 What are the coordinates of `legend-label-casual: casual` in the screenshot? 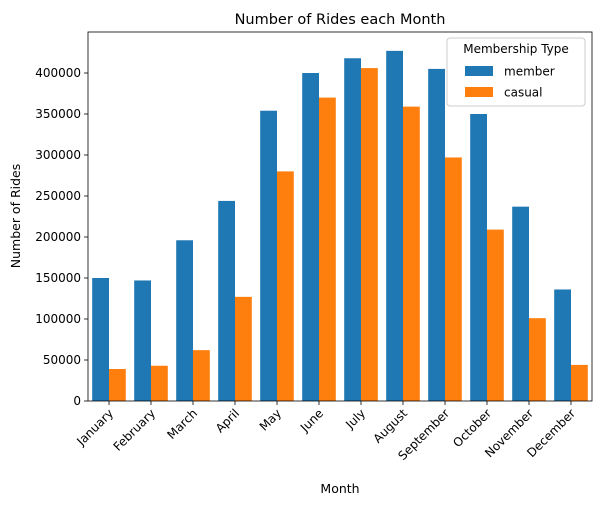 It's located at (523, 93).